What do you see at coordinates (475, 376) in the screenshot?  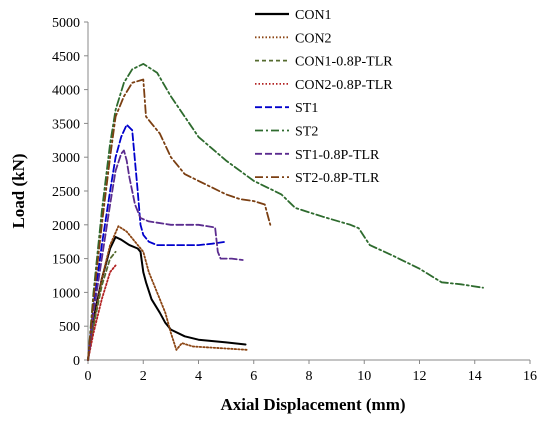 I see `x-tick-label-7: 14` at bounding box center [475, 376].